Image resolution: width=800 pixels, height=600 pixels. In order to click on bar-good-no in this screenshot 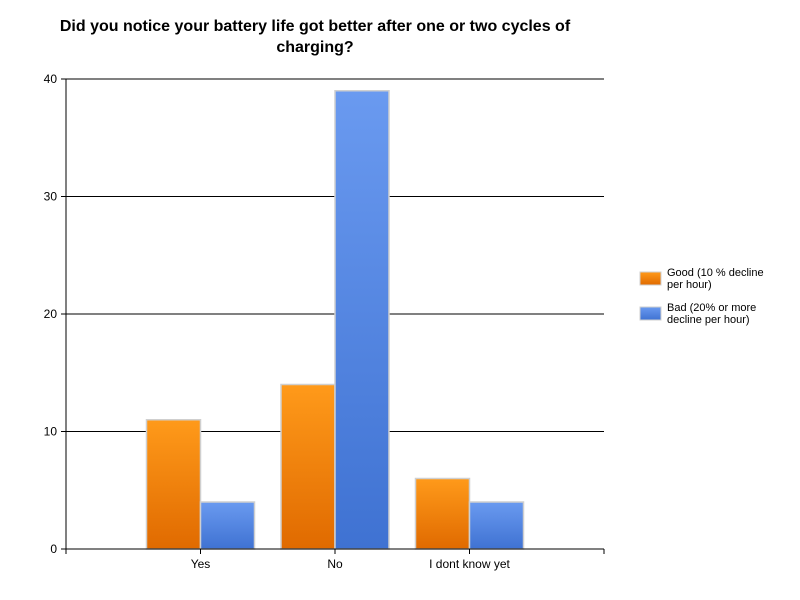, I will do `click(308, 466)`.